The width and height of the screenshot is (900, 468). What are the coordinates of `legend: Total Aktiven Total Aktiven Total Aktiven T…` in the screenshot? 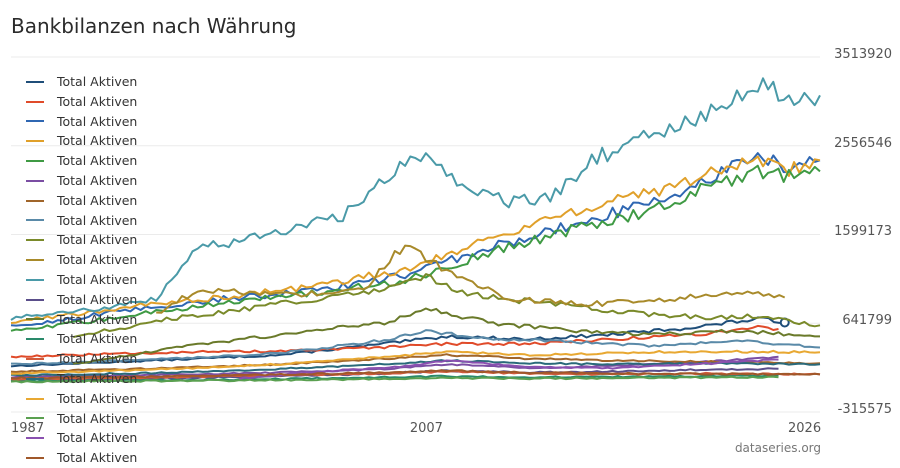 It's located at (81, 270).